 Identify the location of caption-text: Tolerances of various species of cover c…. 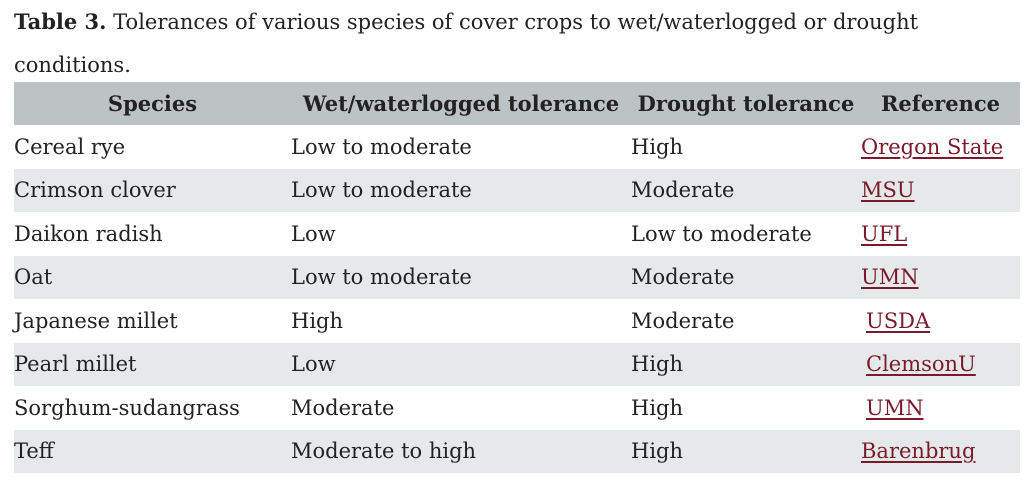
(466, 43).